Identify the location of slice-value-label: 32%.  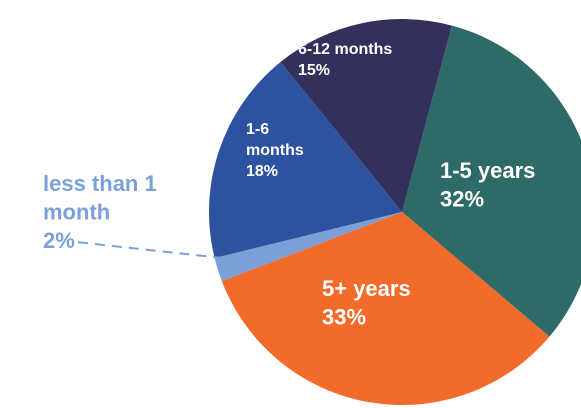
(462, 198).